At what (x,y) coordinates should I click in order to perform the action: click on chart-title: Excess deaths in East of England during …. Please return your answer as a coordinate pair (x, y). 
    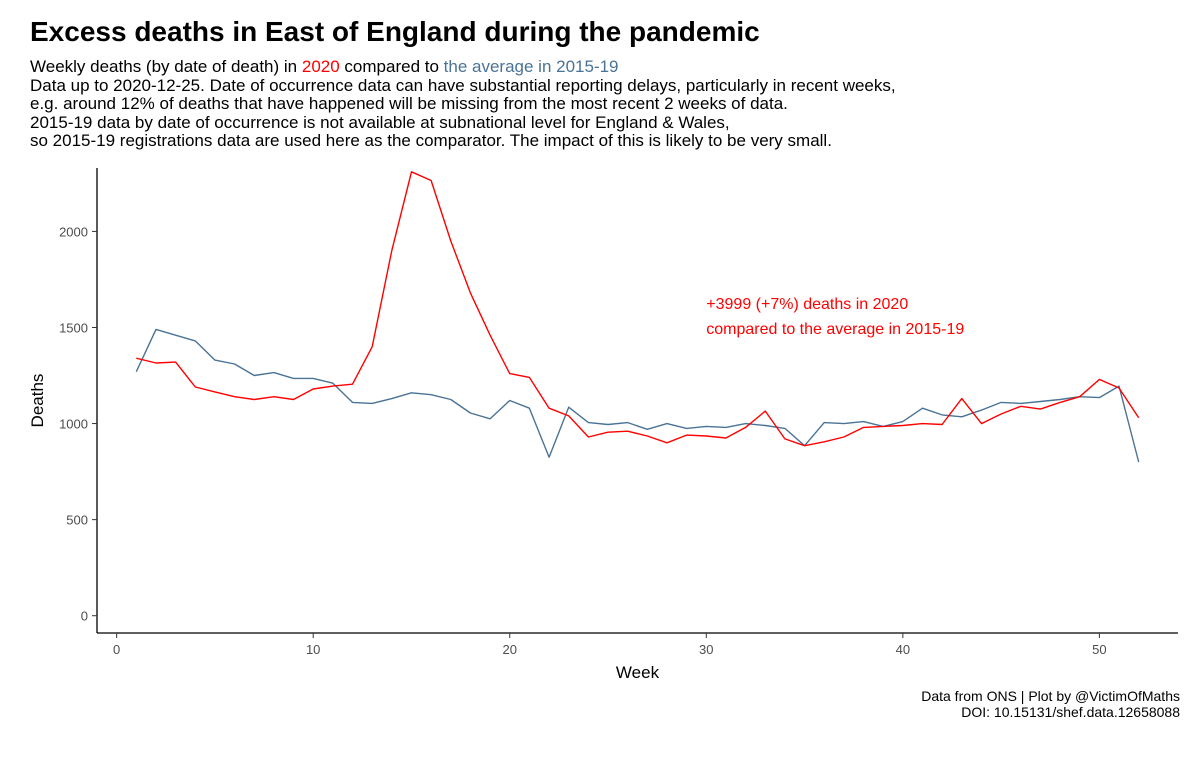
    Looking at the image, I should click on (395, 31).